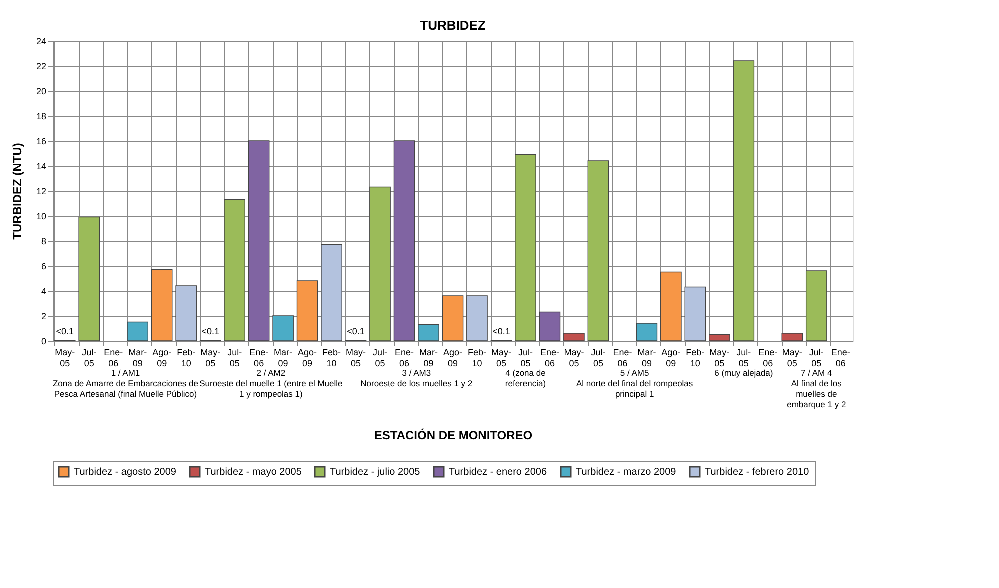  What do you see at coordinates (525, 378) in the screenshot?
I see `text: 4 (zona de referencia)` at bounding box center [525, 378].